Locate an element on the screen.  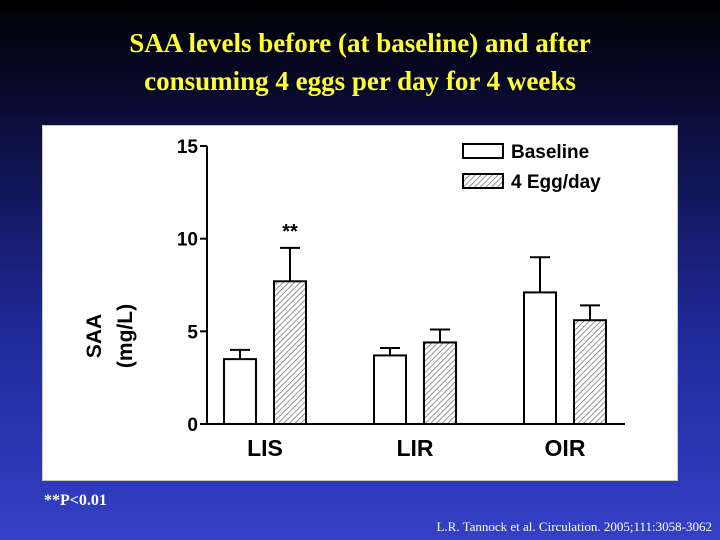
slide-title-line-2: consuming 4 eggs per day for 4 weeks is located at coordinates (360, 81).